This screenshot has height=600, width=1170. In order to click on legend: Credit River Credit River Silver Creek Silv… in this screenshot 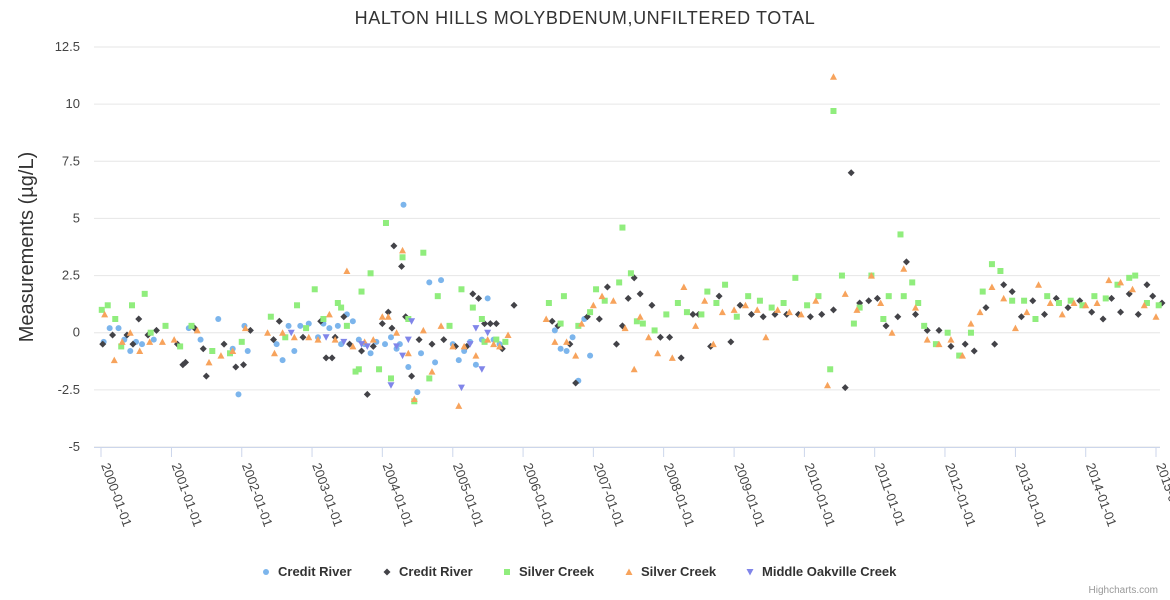, I will do `click(580, 571)`.